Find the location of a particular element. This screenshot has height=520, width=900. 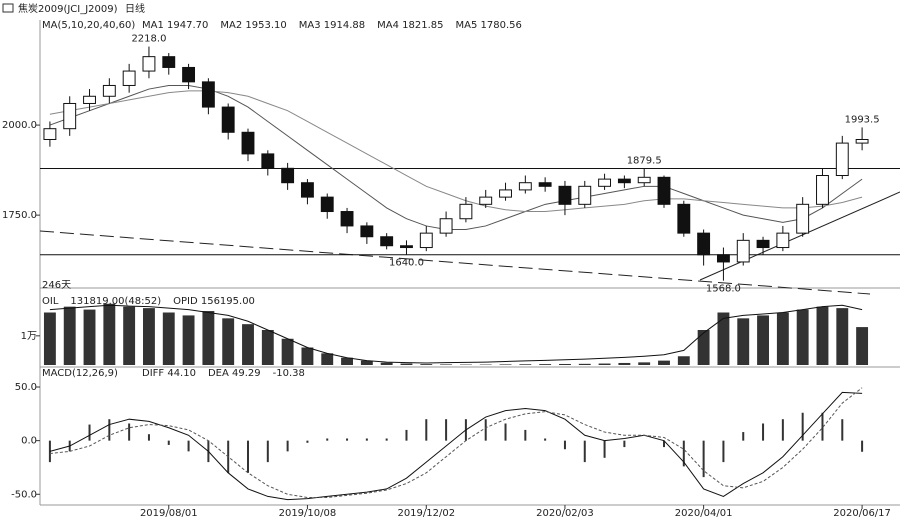

panel-title: MACD(12,26,9) is located at coordinates (80, 373).